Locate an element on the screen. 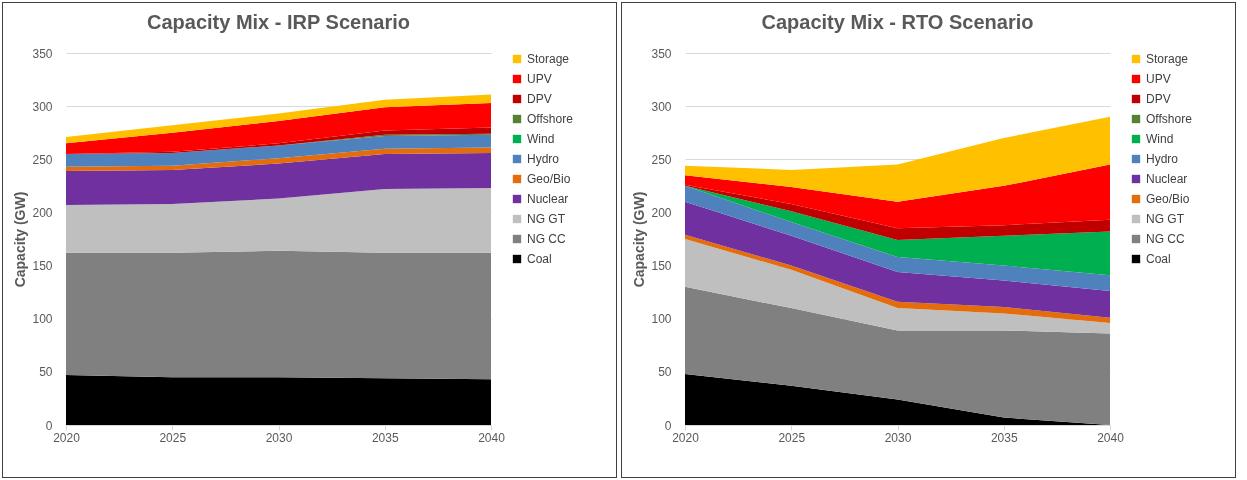  chart-title: Capacity Mix - RTO Scenario is located at coordinates (897, 22).